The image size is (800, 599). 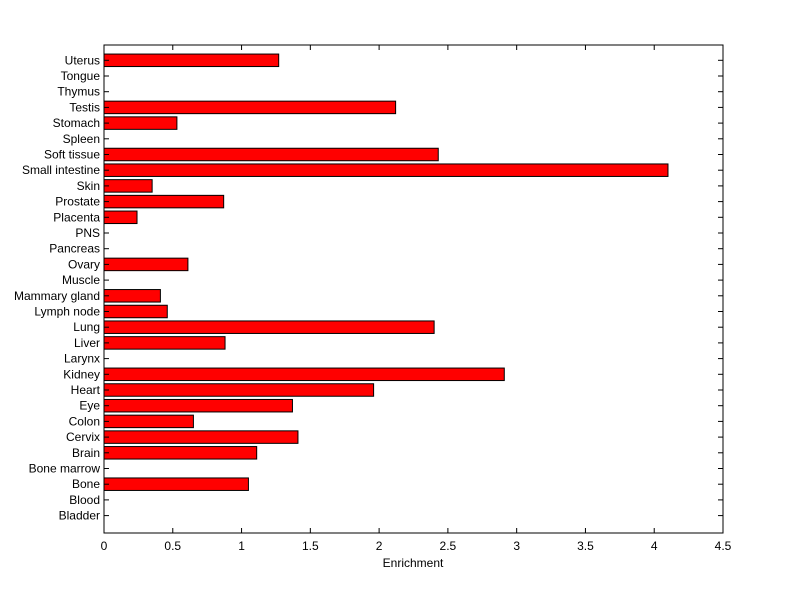 What do you see at coordinates (585, 546) in the screenshot?
I see `x-tick-label: 3.5` at bounding box center [585, 546].